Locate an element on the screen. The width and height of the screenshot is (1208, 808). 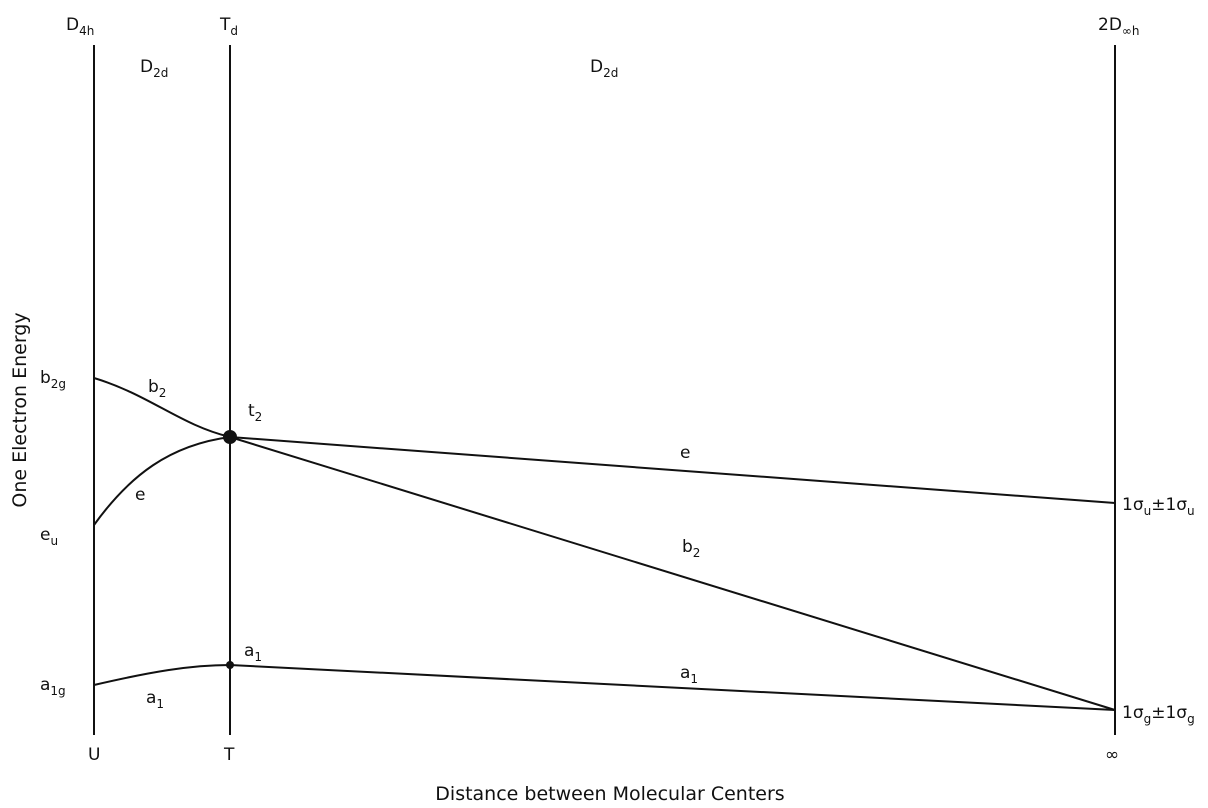
text: T is located at coordinates (225, 25).